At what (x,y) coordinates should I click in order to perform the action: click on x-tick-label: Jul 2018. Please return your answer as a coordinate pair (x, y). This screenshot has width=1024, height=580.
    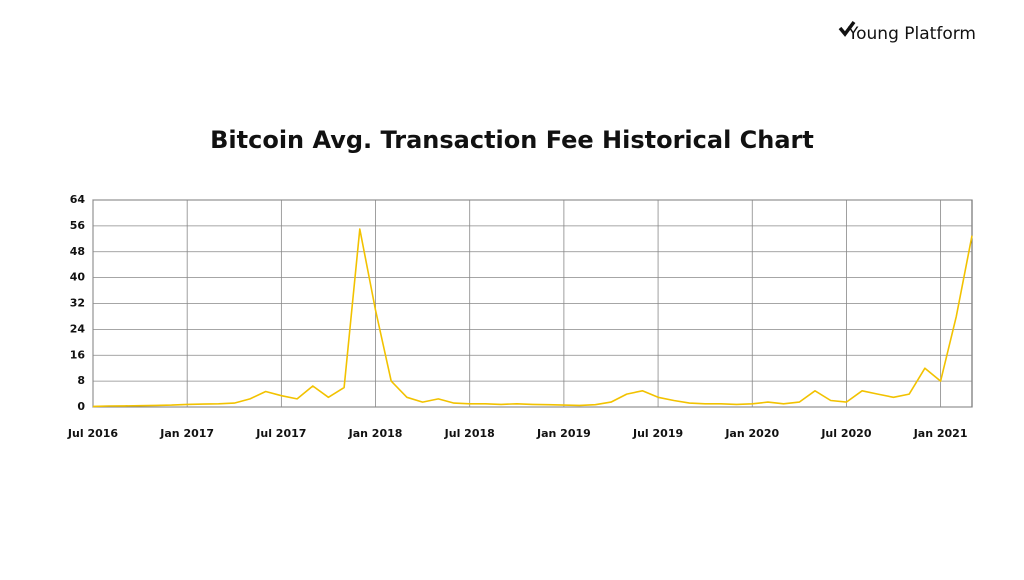
    Looking at the image, I should click on (469, 433).